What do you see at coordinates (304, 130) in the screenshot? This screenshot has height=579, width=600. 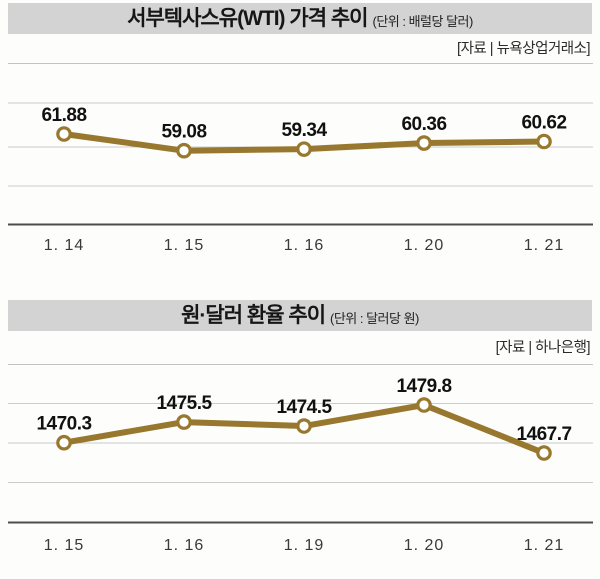 I see `value-label: 59.34` at bounding box center [304, 130].